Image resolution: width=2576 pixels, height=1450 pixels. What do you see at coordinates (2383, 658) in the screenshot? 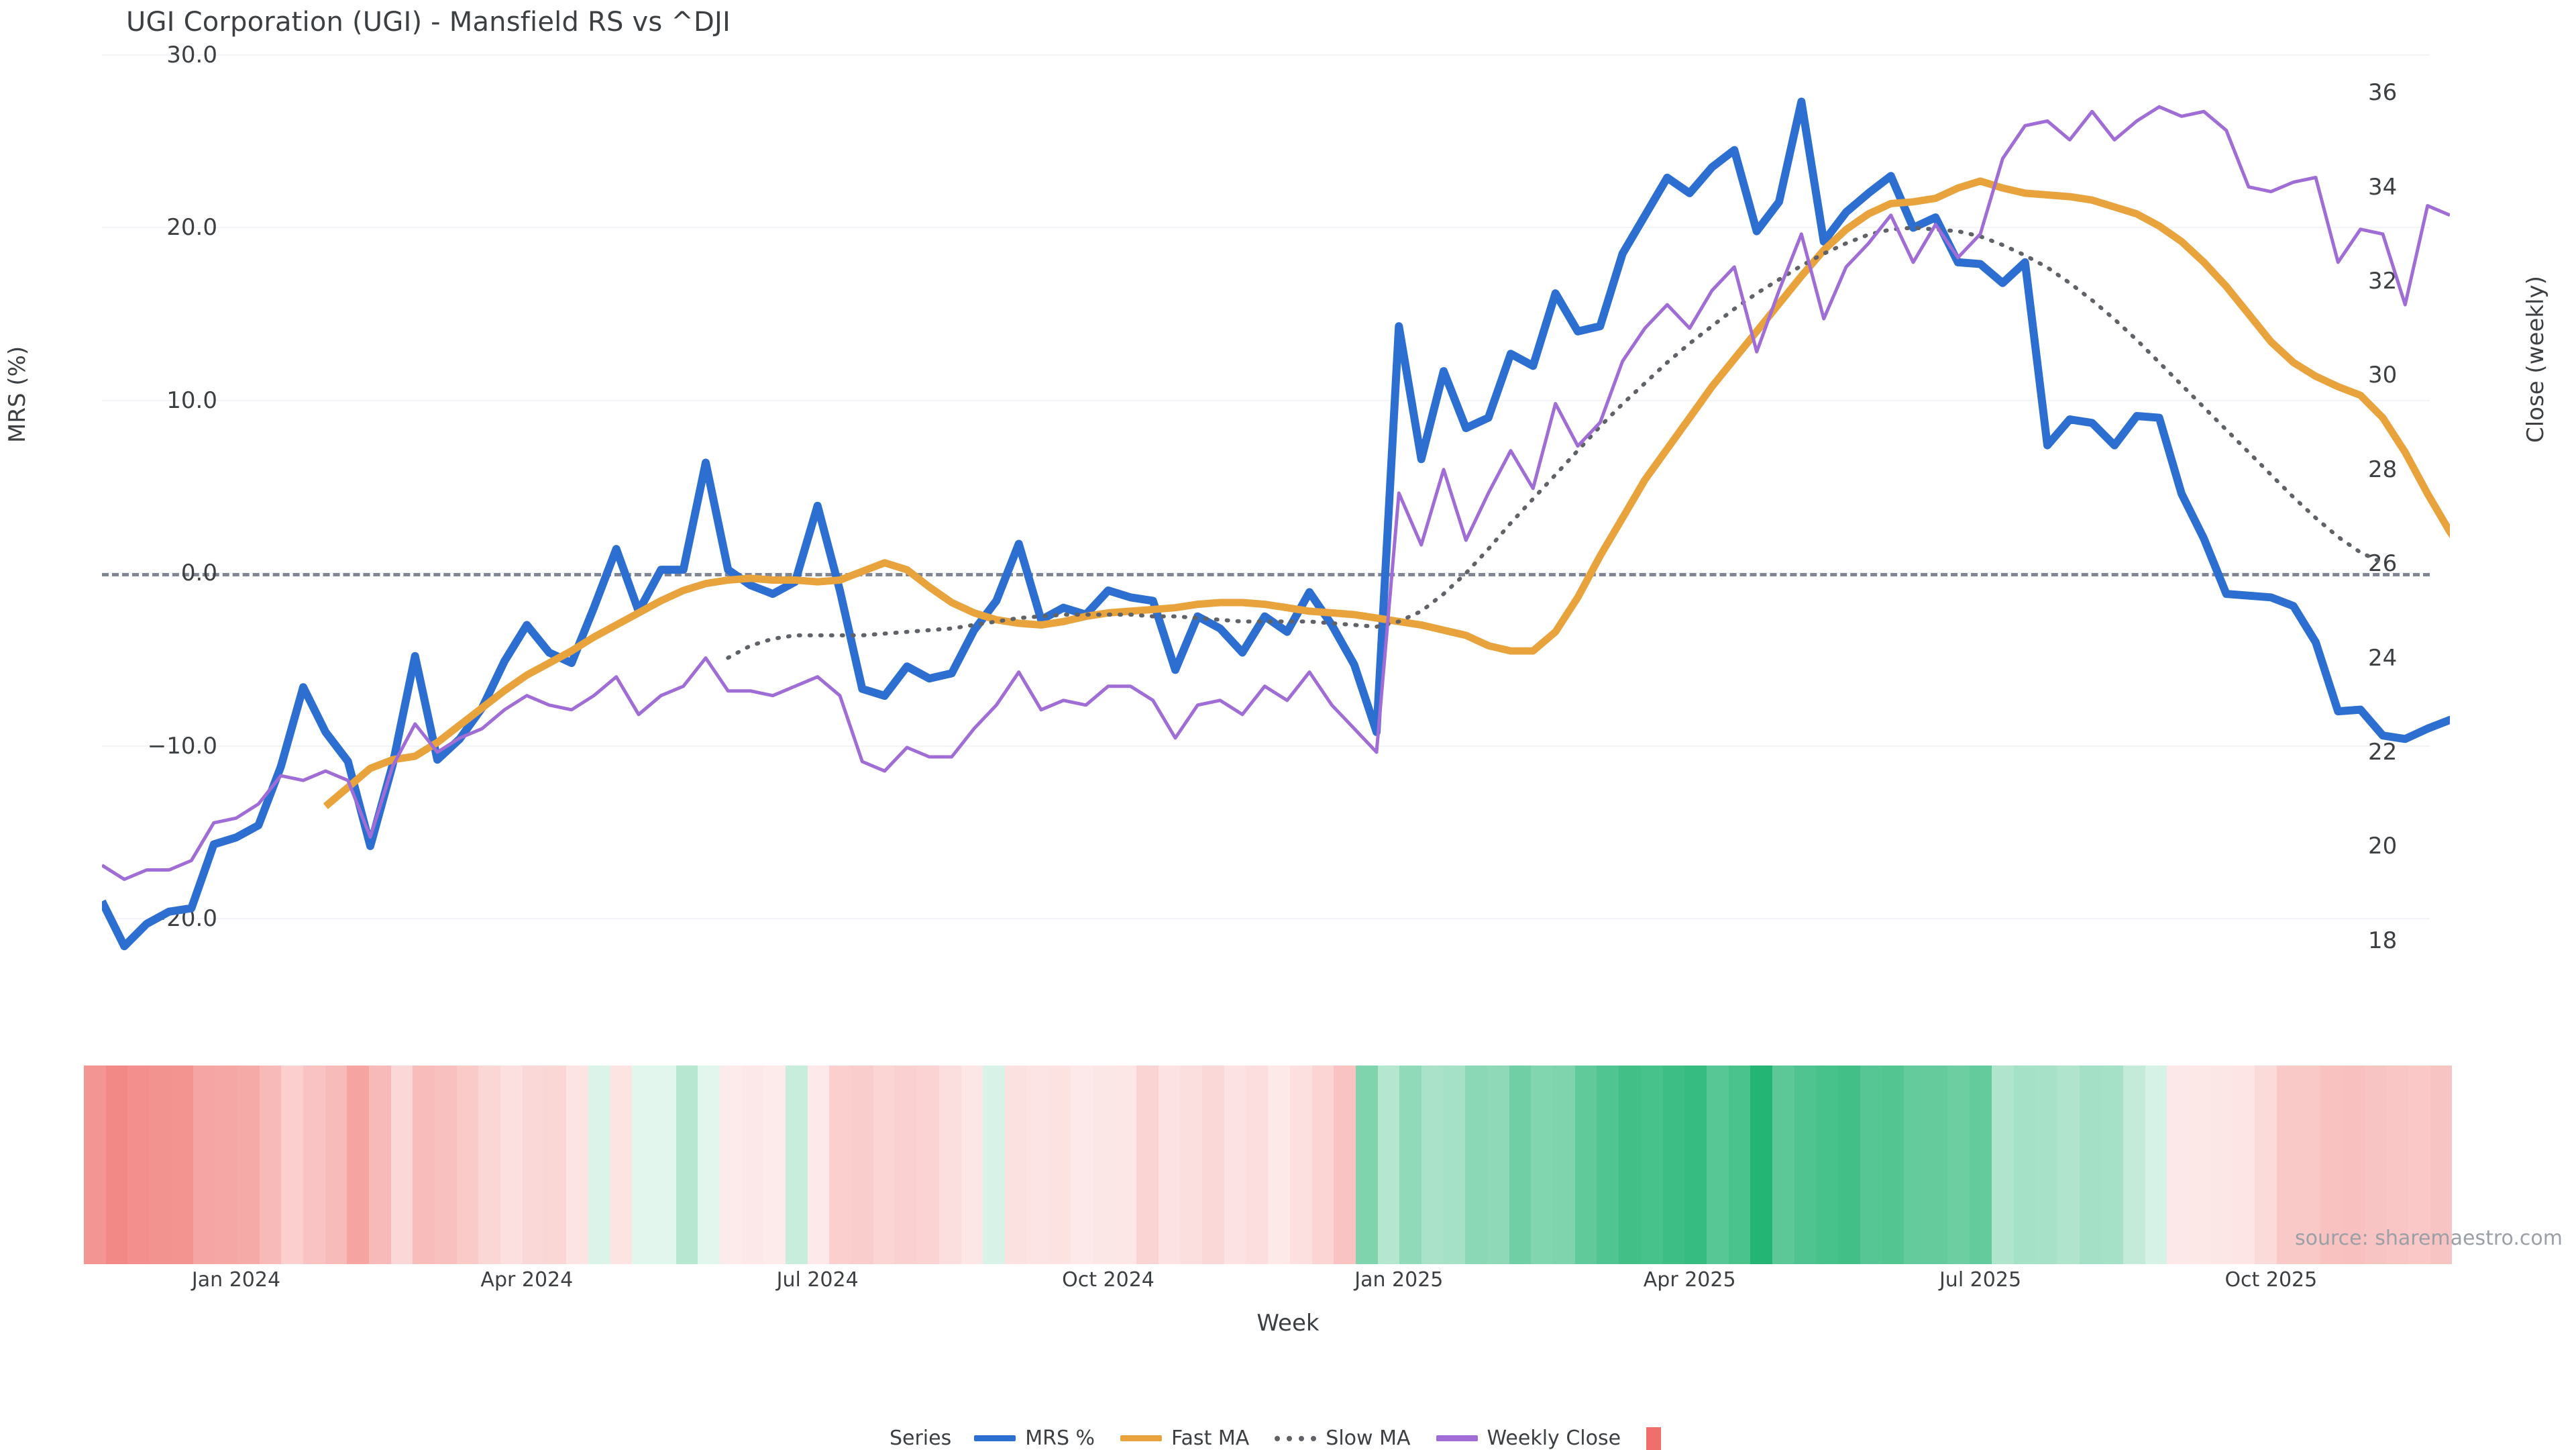
I see `y2-tick-label: 24` at bounding box center [2383, 658].